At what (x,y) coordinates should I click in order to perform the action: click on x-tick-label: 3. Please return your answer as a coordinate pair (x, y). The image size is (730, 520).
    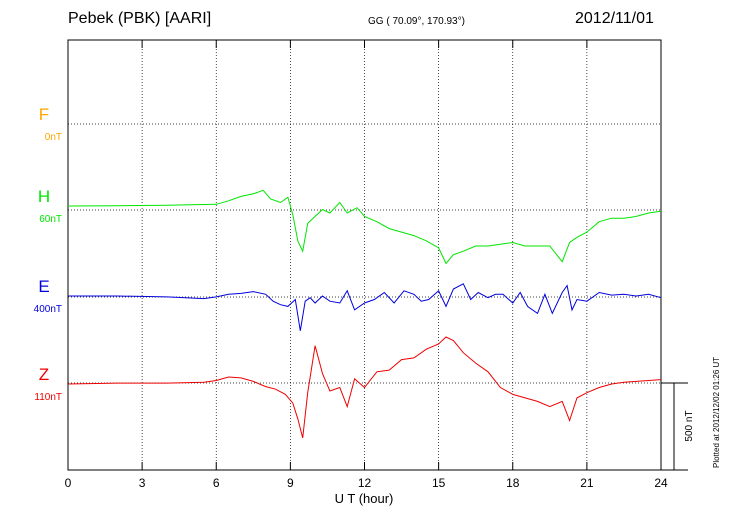
    Looking at the image, I should click on (142, 483).